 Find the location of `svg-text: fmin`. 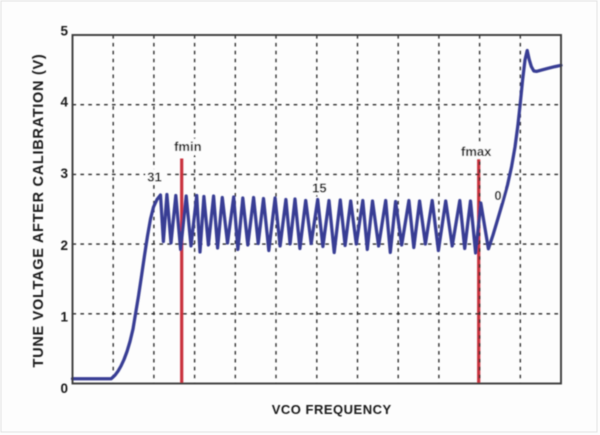

svg-text: fmin is located at coordinates (188, 146).